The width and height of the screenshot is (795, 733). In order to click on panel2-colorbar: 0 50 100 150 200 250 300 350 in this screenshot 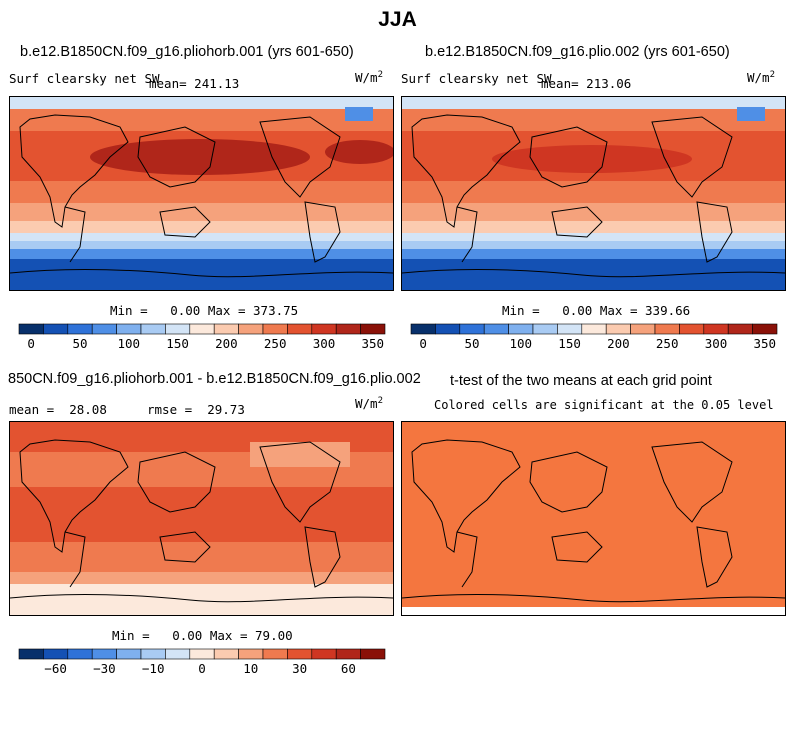, I will do `click(594, 337)`.